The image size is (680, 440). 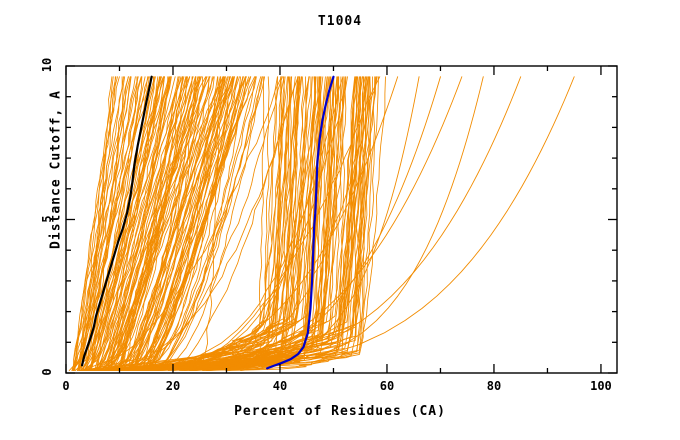 What do you see at coordinates (47, 65) in the screenshot?
I see `y-tick-label: 10` at bounding box center [47, 65].